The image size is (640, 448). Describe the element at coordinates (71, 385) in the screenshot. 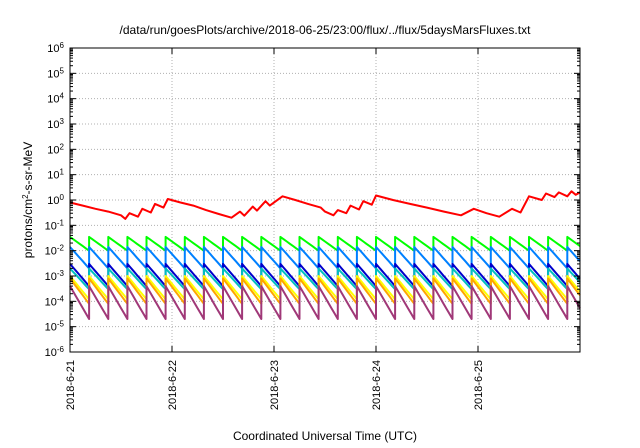

I see `x-tick-label: 2018-6-21` at that location.